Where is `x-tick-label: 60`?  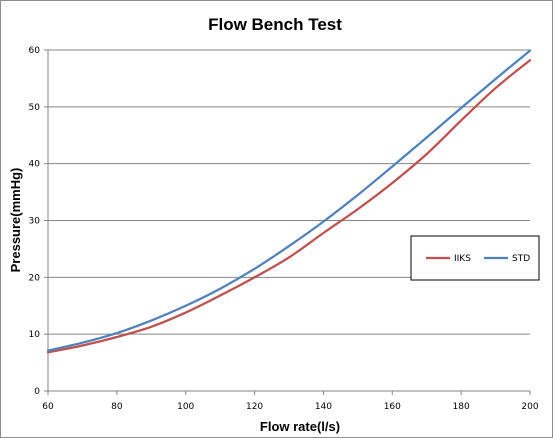
x-tick-label: 60 is located at coordinates (48, 407).